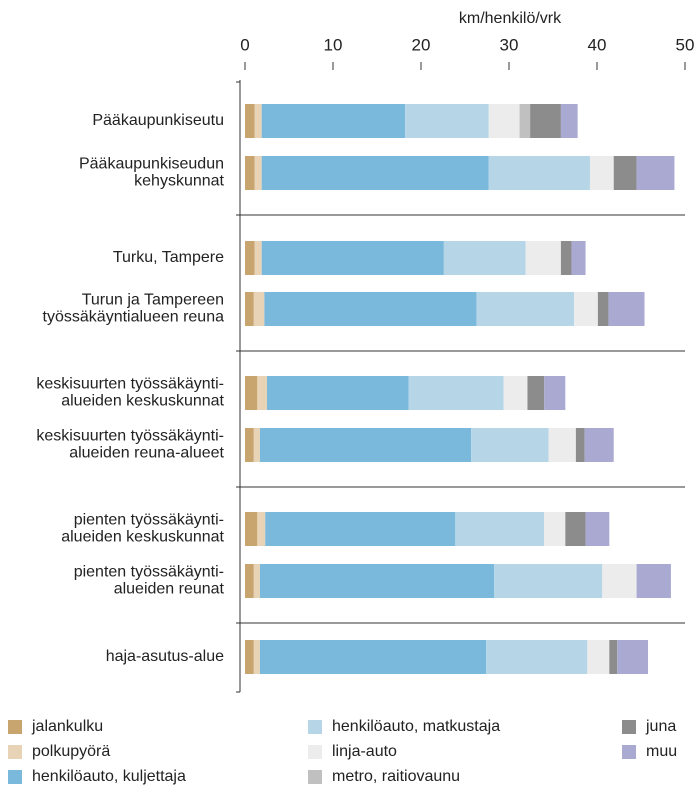  What do you see at coordinates (165, 656) in the screenshot?
I see `category-label: haja-asutus-alue` at bounding box center [165, 656].